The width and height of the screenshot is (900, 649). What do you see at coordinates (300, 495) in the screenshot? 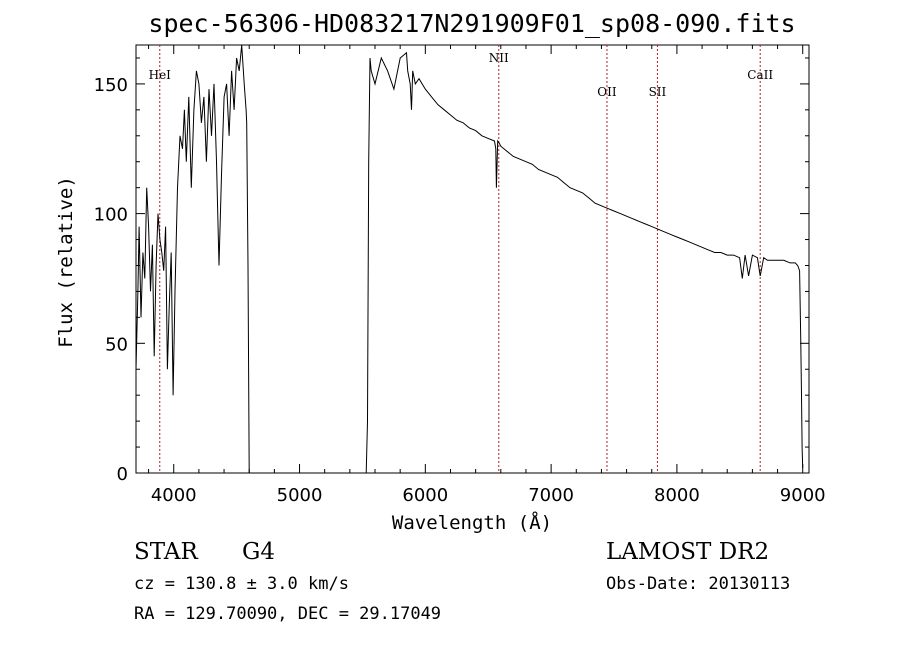
I see `x-tick-label: 5000` at bounding box center [300, 495].